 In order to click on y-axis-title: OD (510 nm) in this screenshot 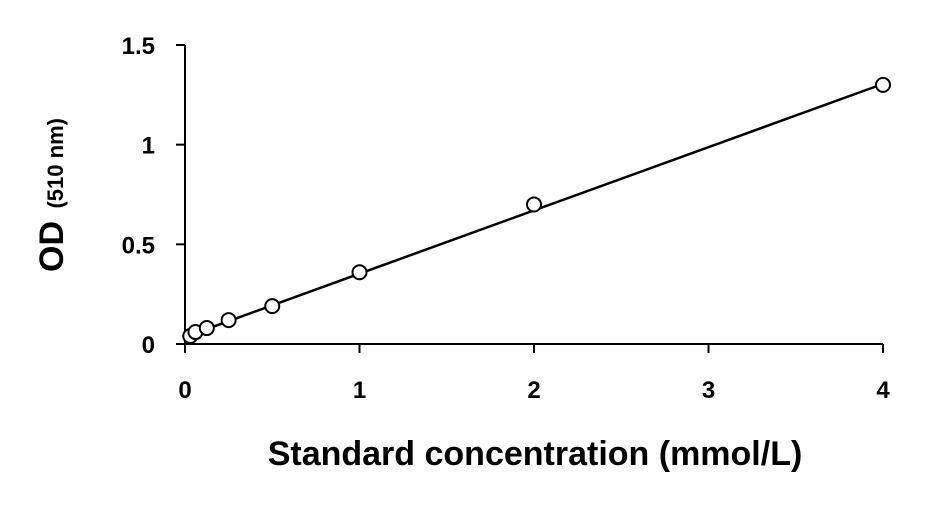, I will do `click(52, 195)`.